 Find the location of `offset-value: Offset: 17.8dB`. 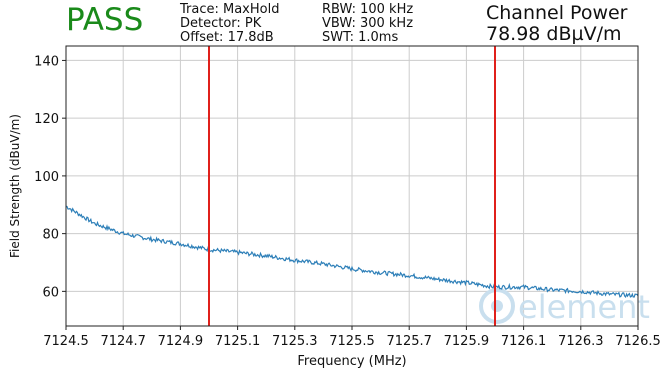

offset-value: Offset: 17.8dB is located at coordinates (227, 37).